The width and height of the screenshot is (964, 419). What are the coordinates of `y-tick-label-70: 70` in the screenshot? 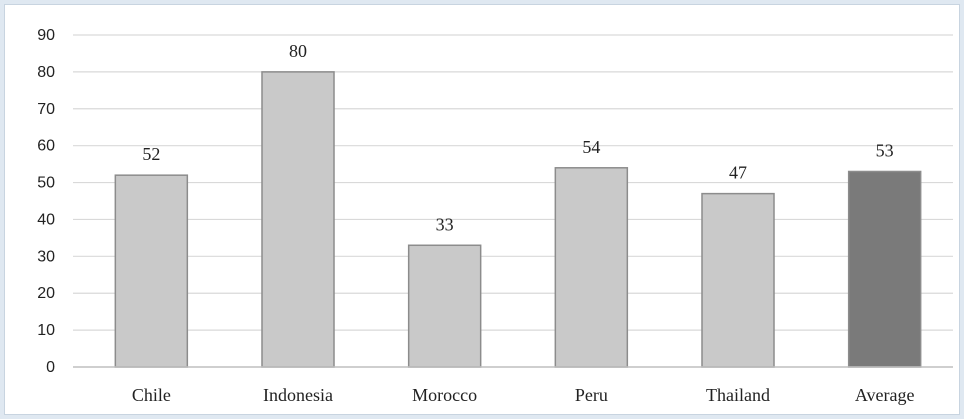 It's located at (46, 109).